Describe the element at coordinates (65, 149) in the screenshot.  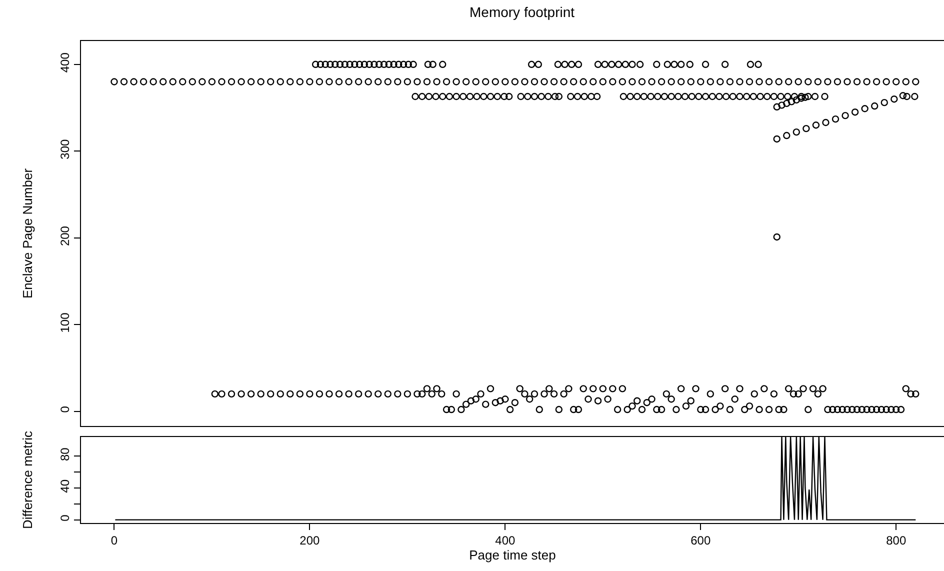
I see `y-tick-label: 300` at that location.